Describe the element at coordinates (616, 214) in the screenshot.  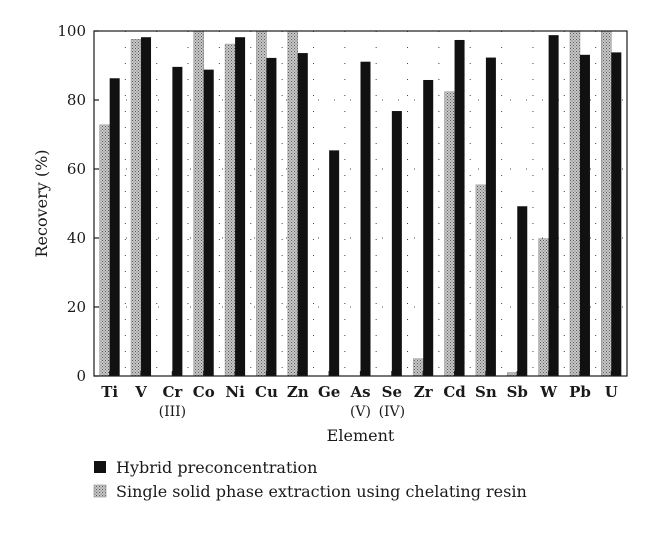
I see `bar-hybrid-u` at that location.